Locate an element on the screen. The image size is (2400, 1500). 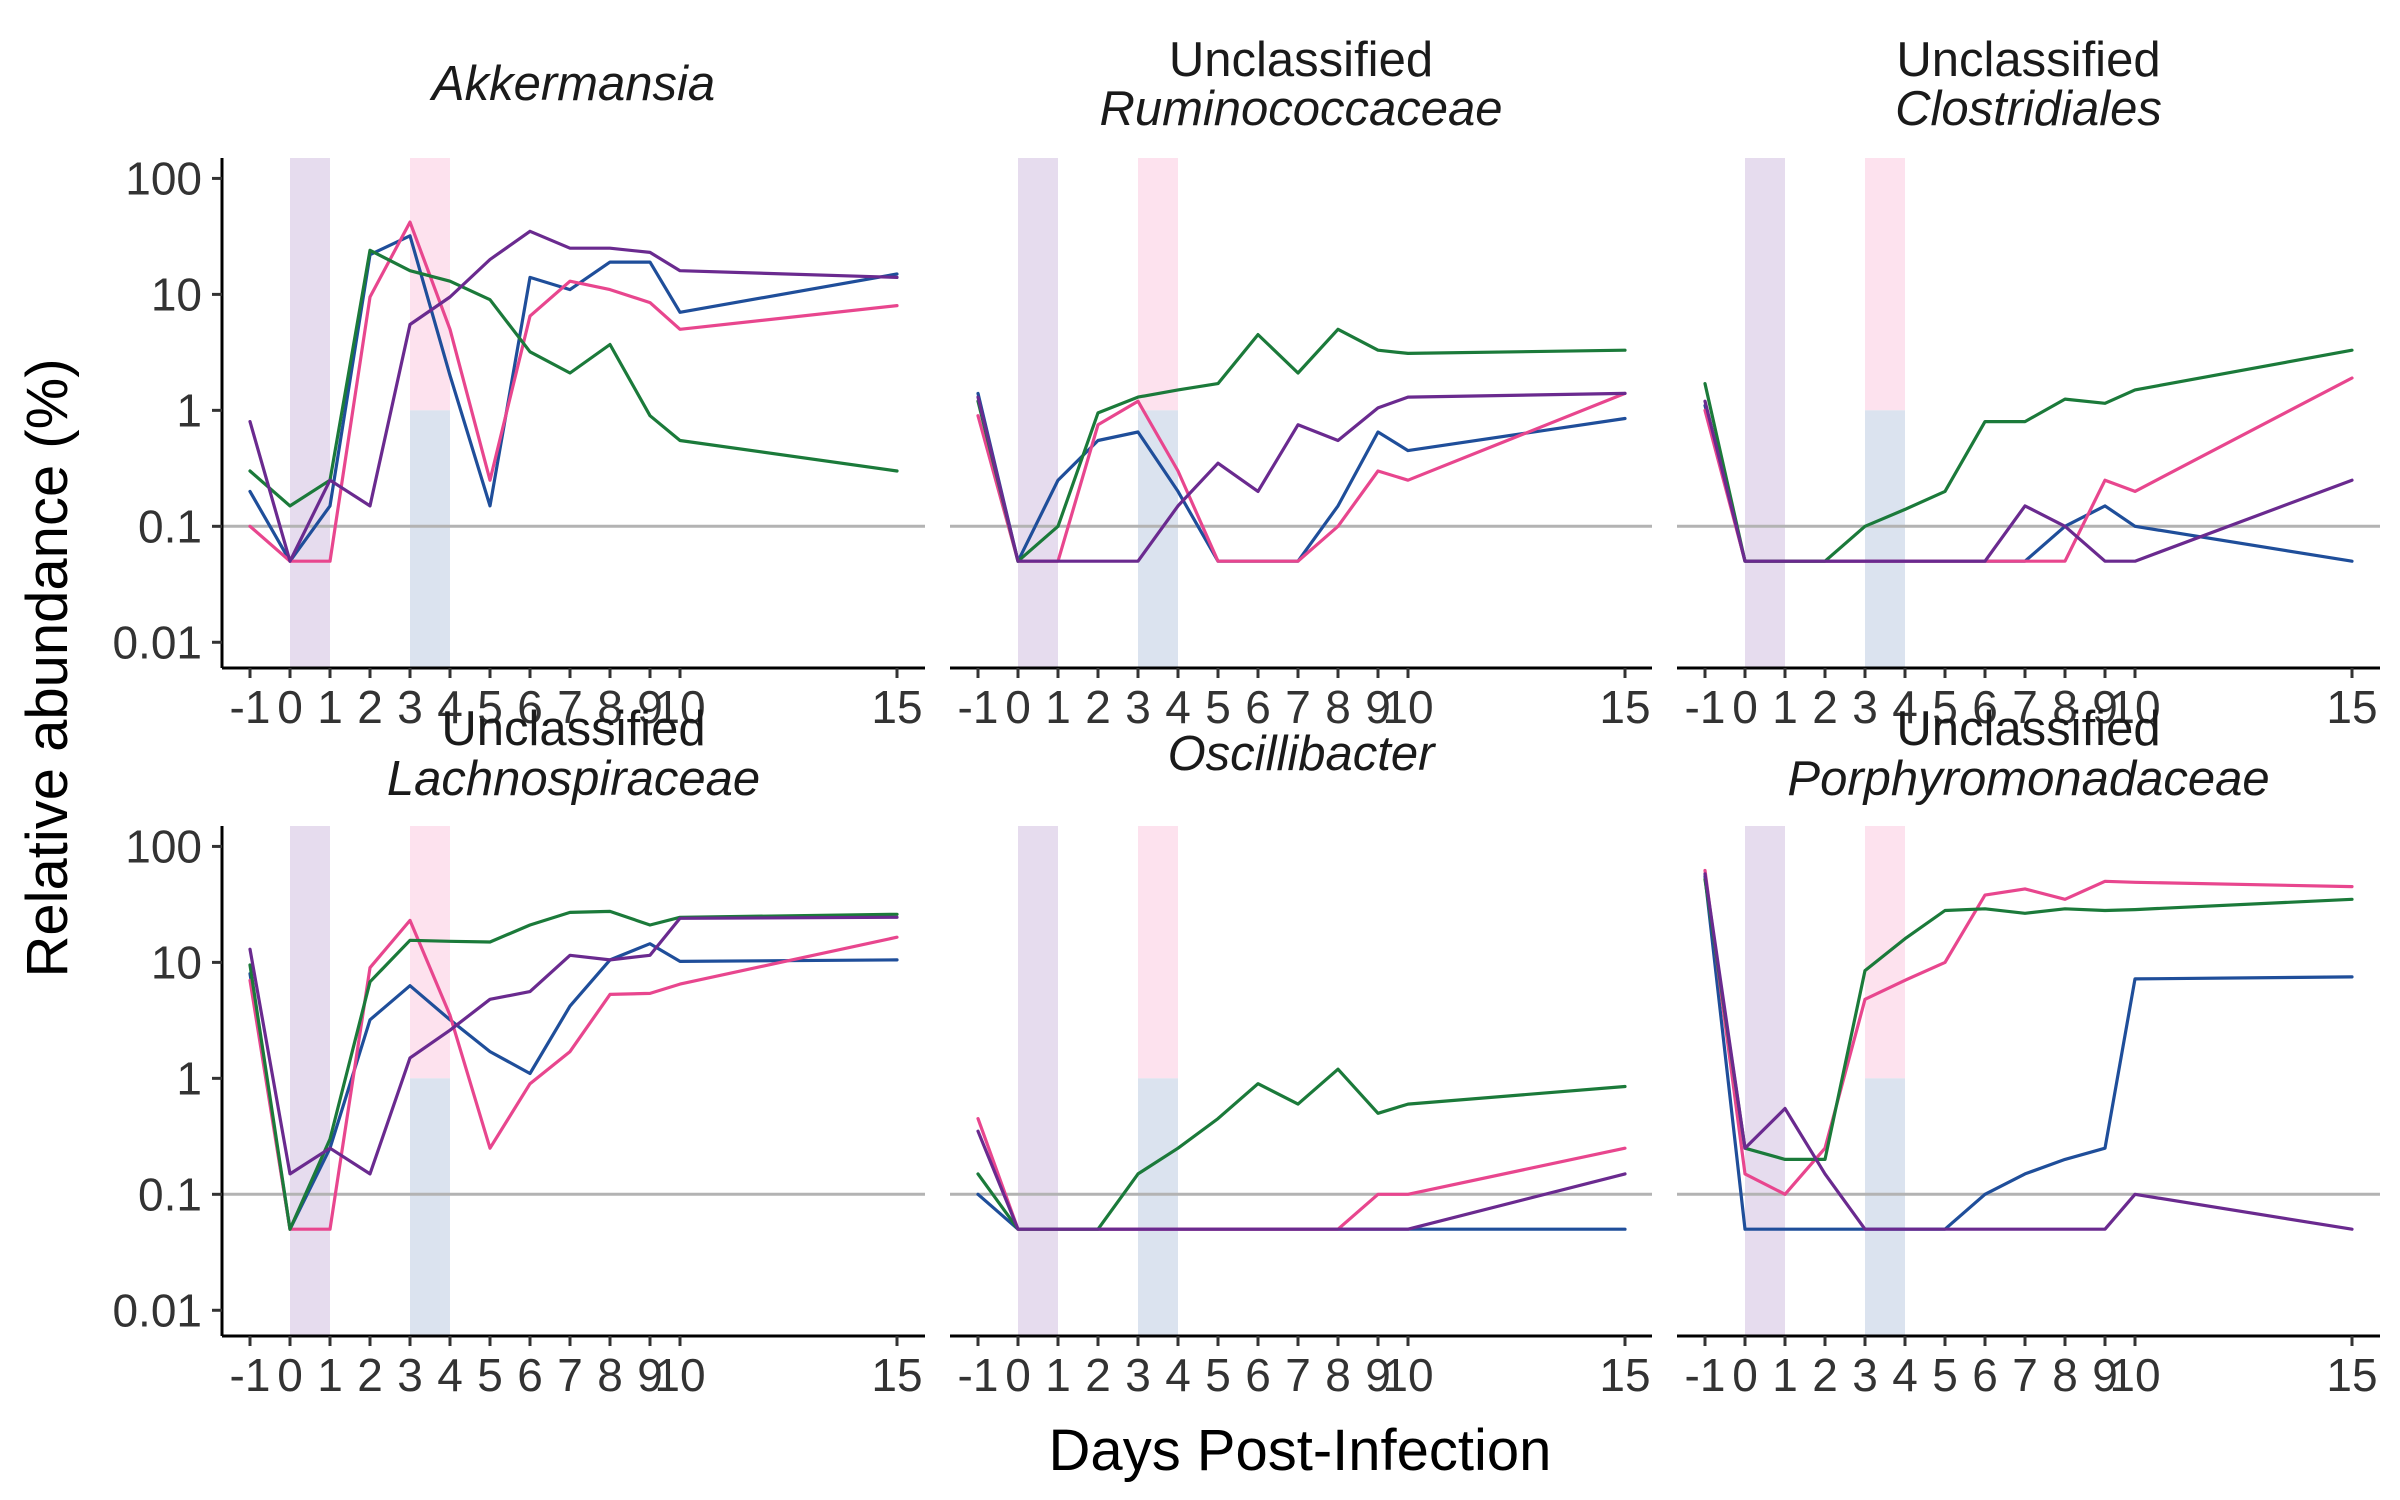
y-tick-label: 0.01 is located at coordinates (157, 642).